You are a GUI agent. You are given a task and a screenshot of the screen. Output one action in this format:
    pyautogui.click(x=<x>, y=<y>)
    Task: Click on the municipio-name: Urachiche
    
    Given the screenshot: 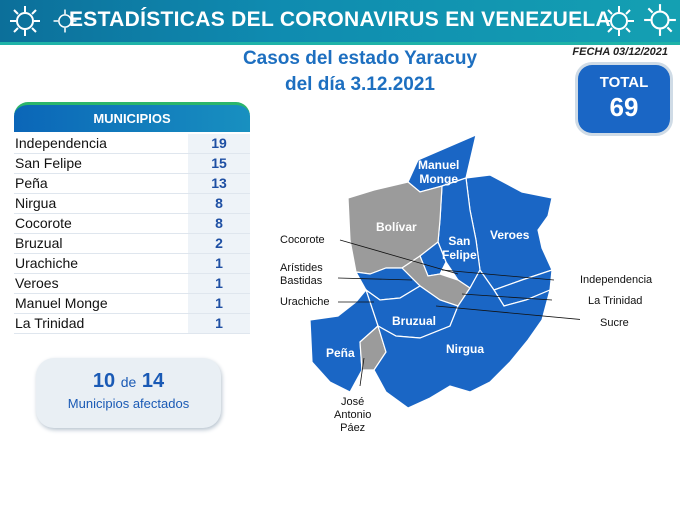 What is the action you would take?
    pyautogui.click(x=47, y=263)
    